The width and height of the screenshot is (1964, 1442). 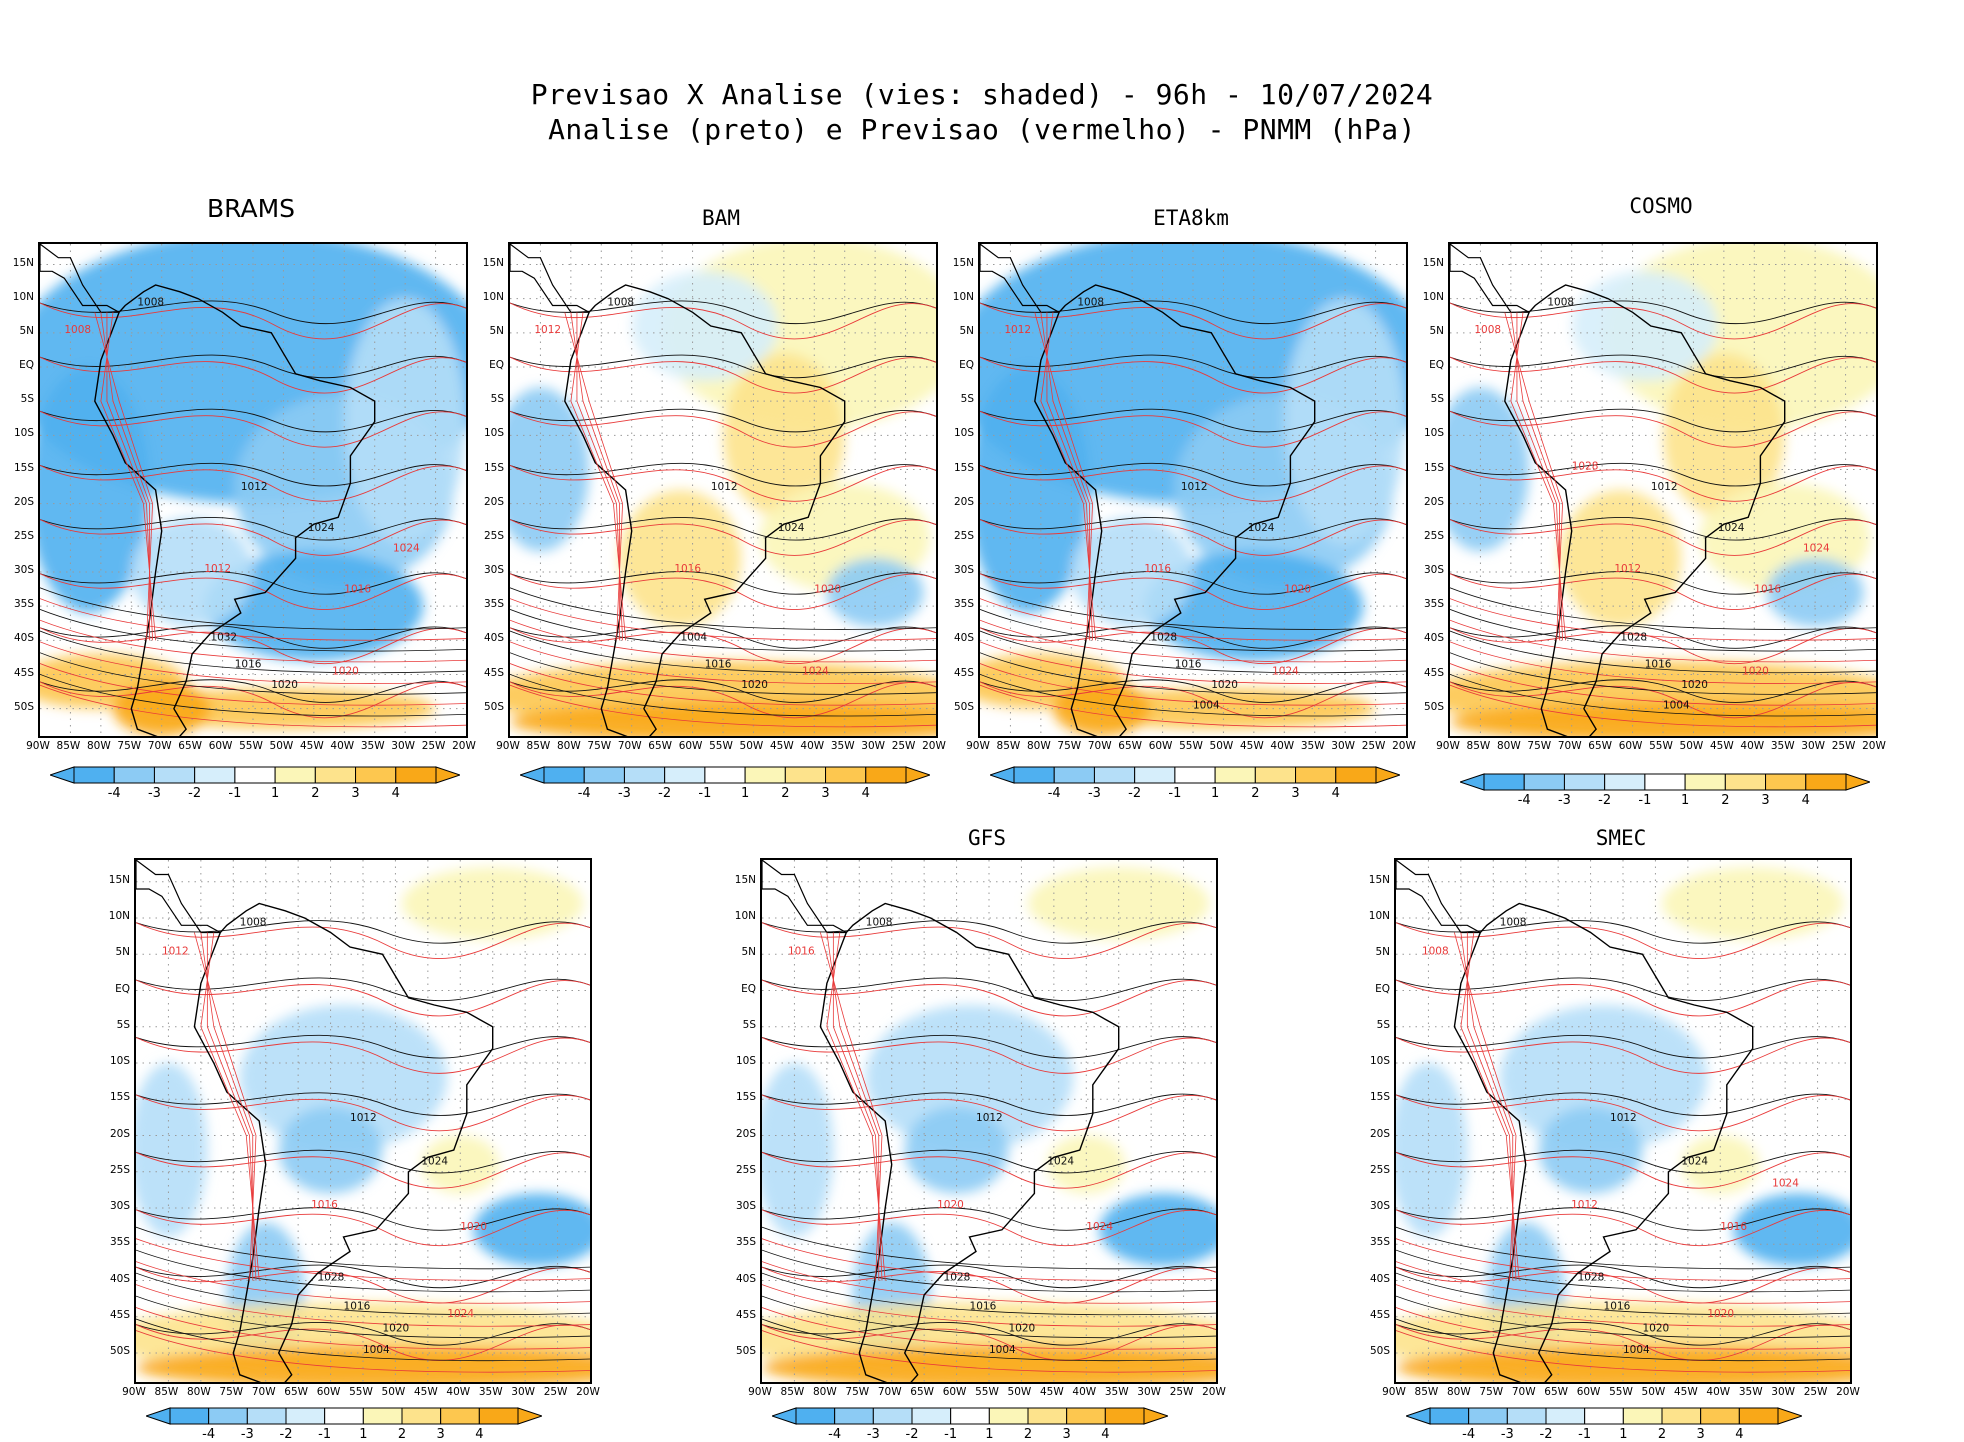 What do you see at coordinates (1387, 775) in the screenshot?
I see `colorbar-arrow-right` at bounding box center [1387, 775].